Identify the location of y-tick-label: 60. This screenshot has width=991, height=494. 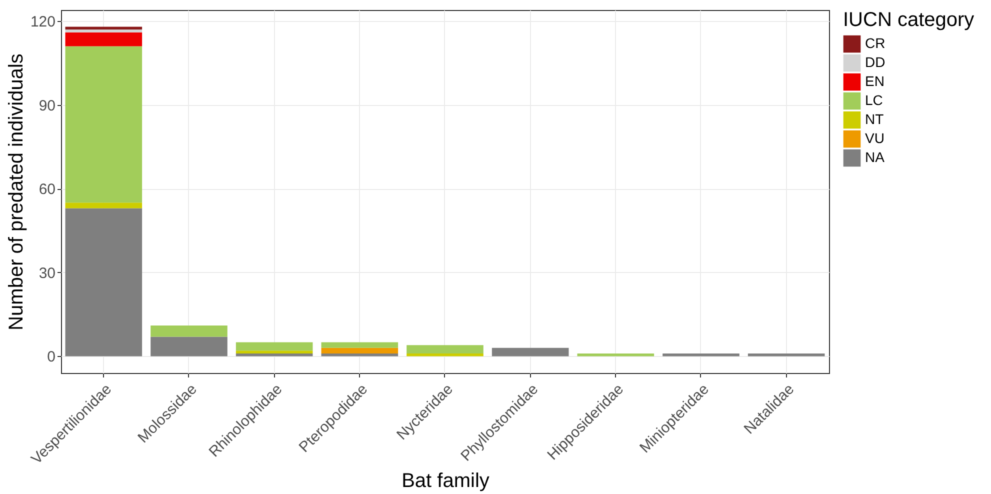
(47, 189).